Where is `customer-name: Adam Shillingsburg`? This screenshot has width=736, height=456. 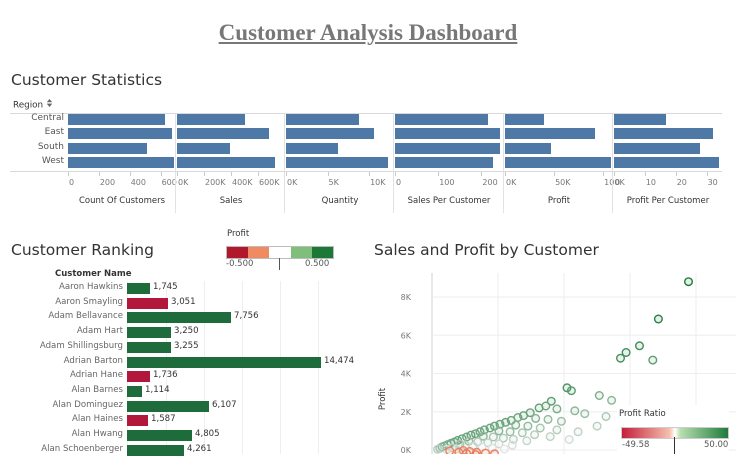
customer-name: Adam Shillingsburg is located at coordinates (81, 346).